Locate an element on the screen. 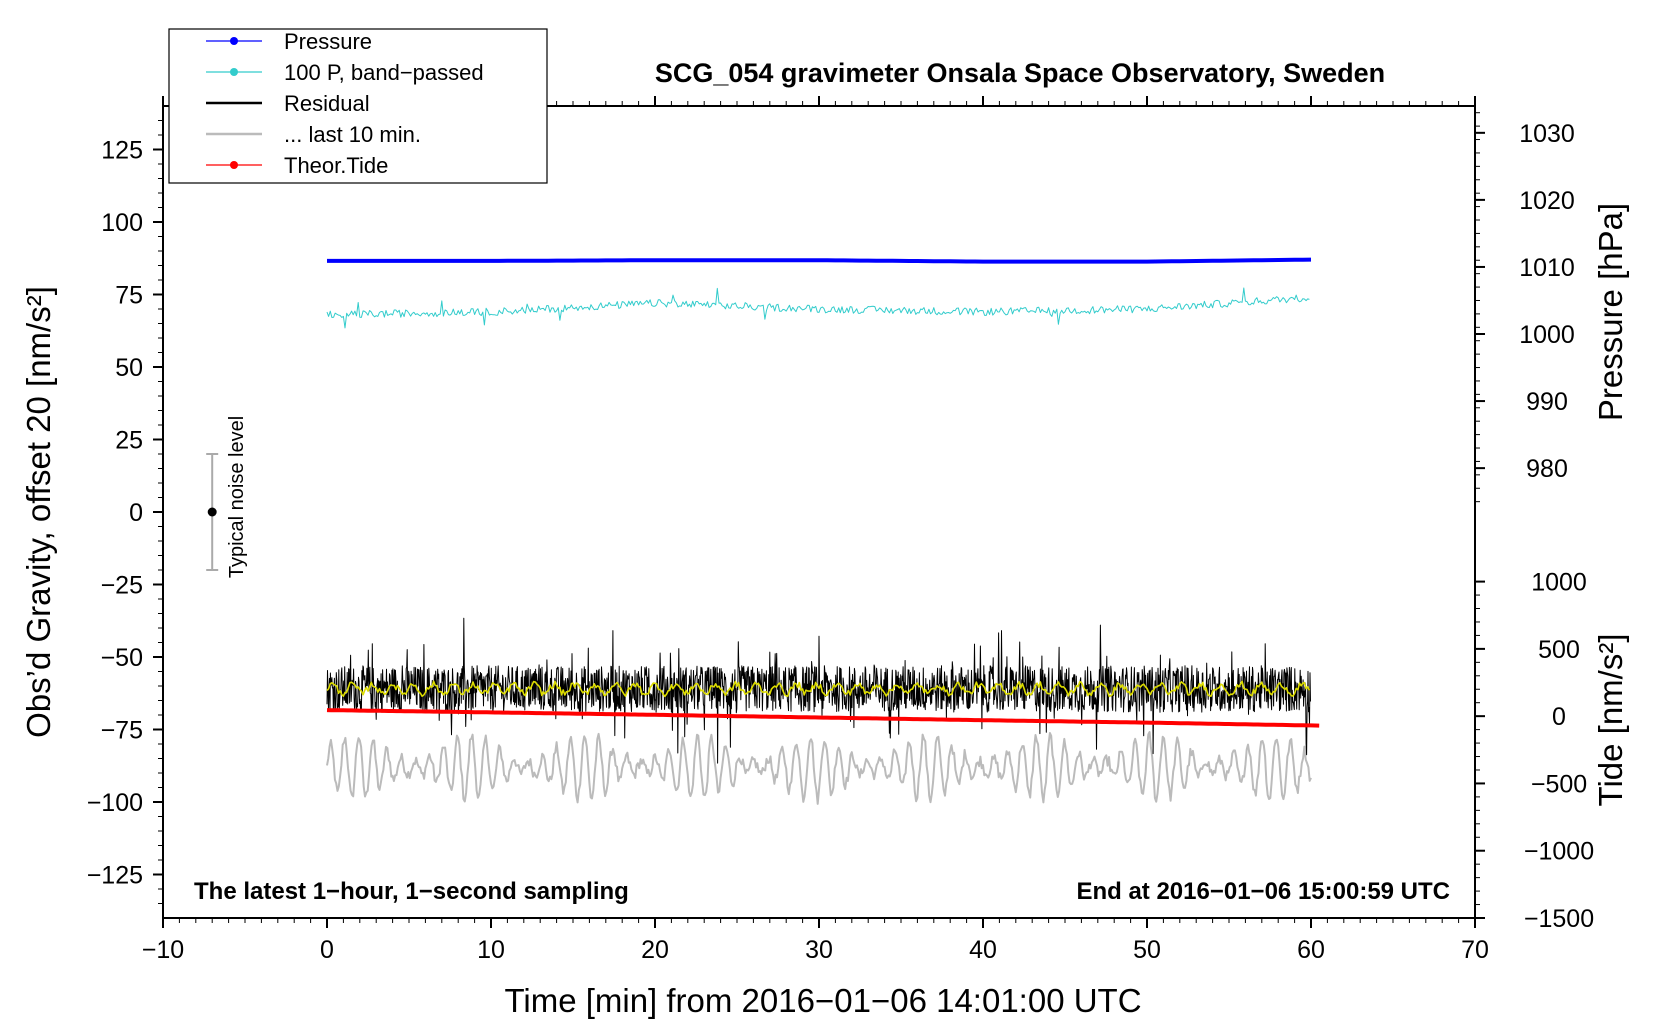  y-left-tick-label: 25 is located at coordinates (129, 441).